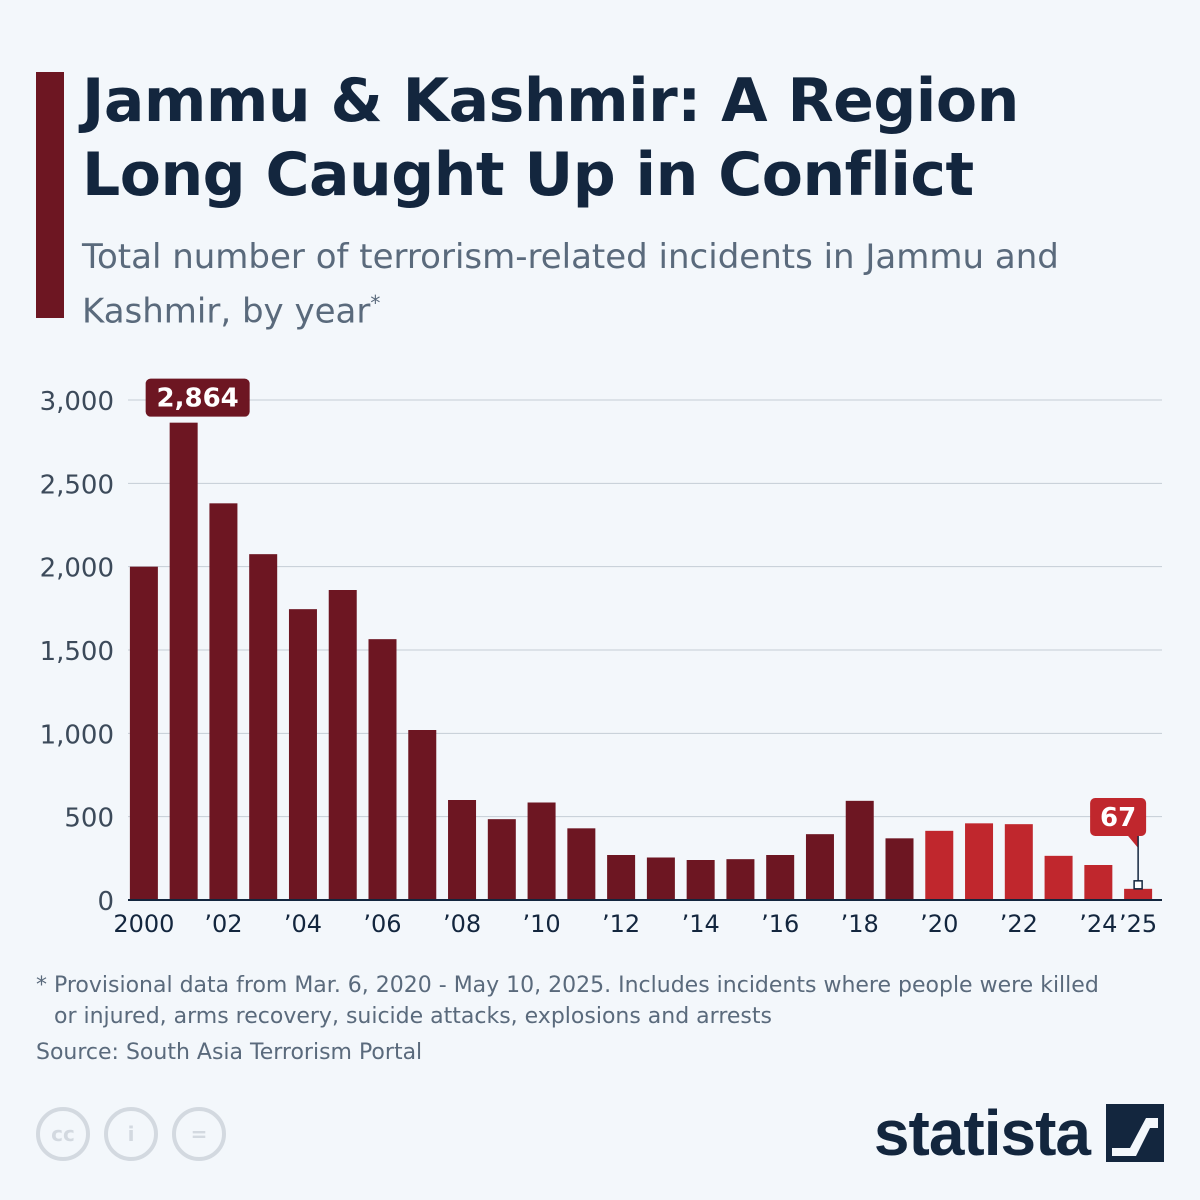 The height and width of the screenshot is (1200, 1200). Describe the element at coordinates (382, 924) in the screenshot. I see `x-tick-label: ’06` at that location.